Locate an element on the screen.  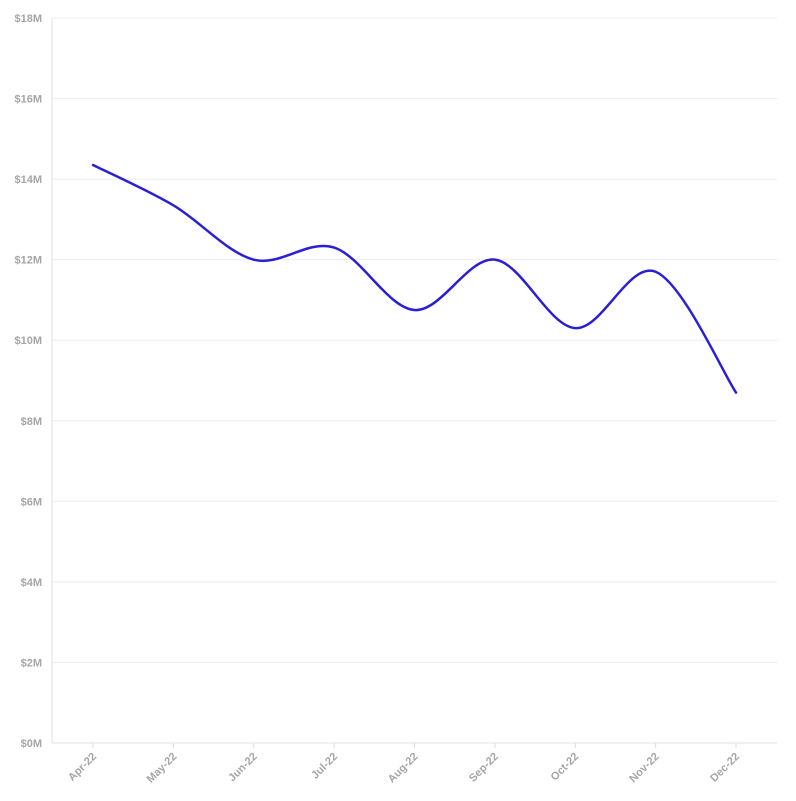
y-tick-label: $2M is located at coordinates (31, 663).